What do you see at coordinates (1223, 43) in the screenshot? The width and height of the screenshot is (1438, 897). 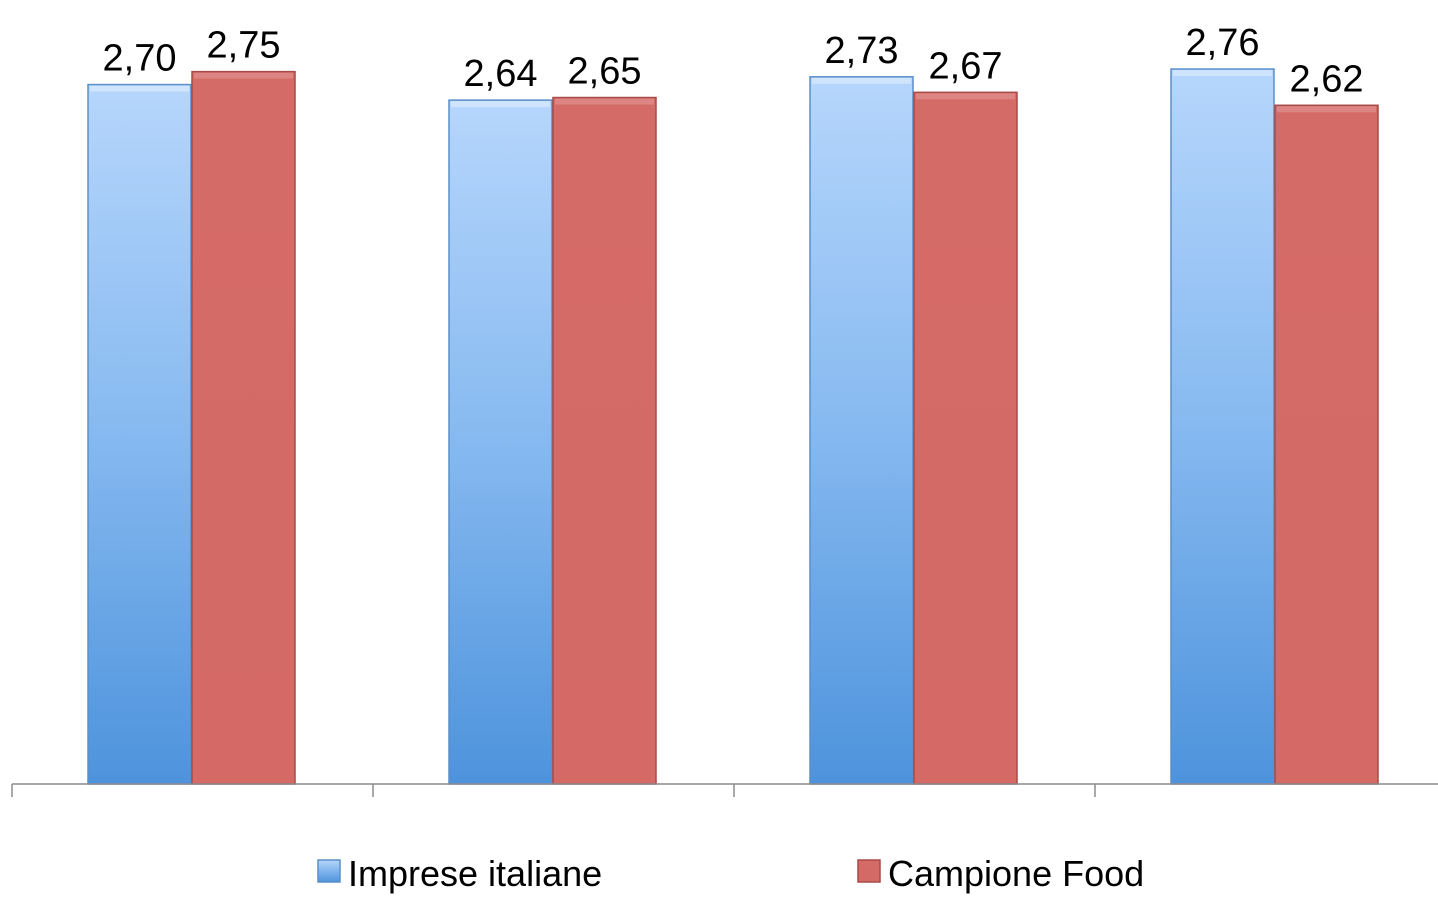 I see `data-label-imprese-italiane-4: 2,76` at bounding box center [1223, 43].